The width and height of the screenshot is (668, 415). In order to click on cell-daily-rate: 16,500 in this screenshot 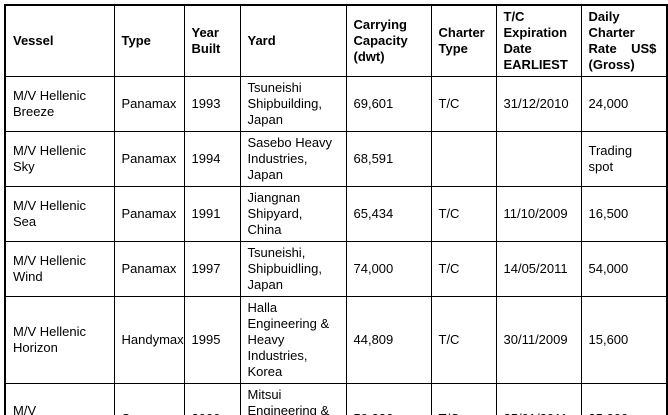, I will do `click(624, 214)`.